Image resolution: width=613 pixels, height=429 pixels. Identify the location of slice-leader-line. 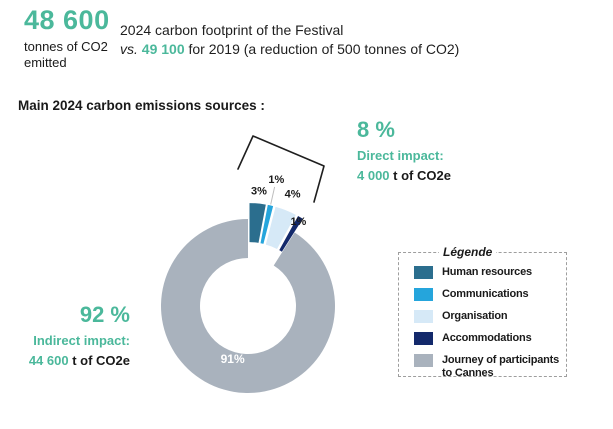
(273, 195).